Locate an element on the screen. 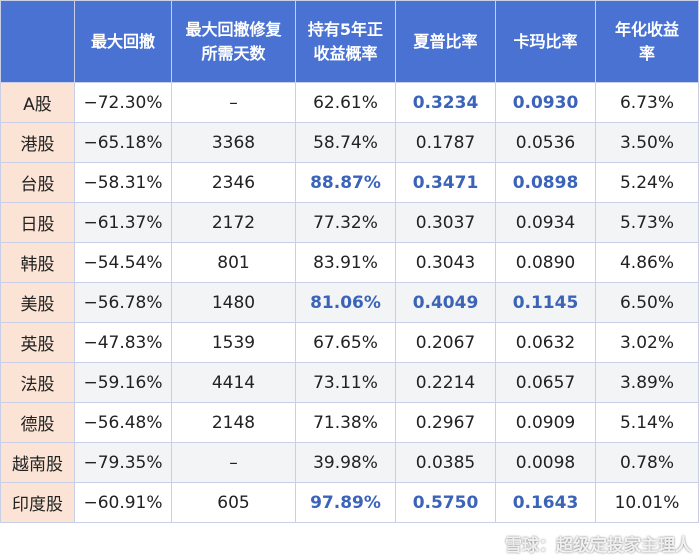 This screenshot has width=700, height=560. row-market-name: 法股 is located at coordinates (37, 382).